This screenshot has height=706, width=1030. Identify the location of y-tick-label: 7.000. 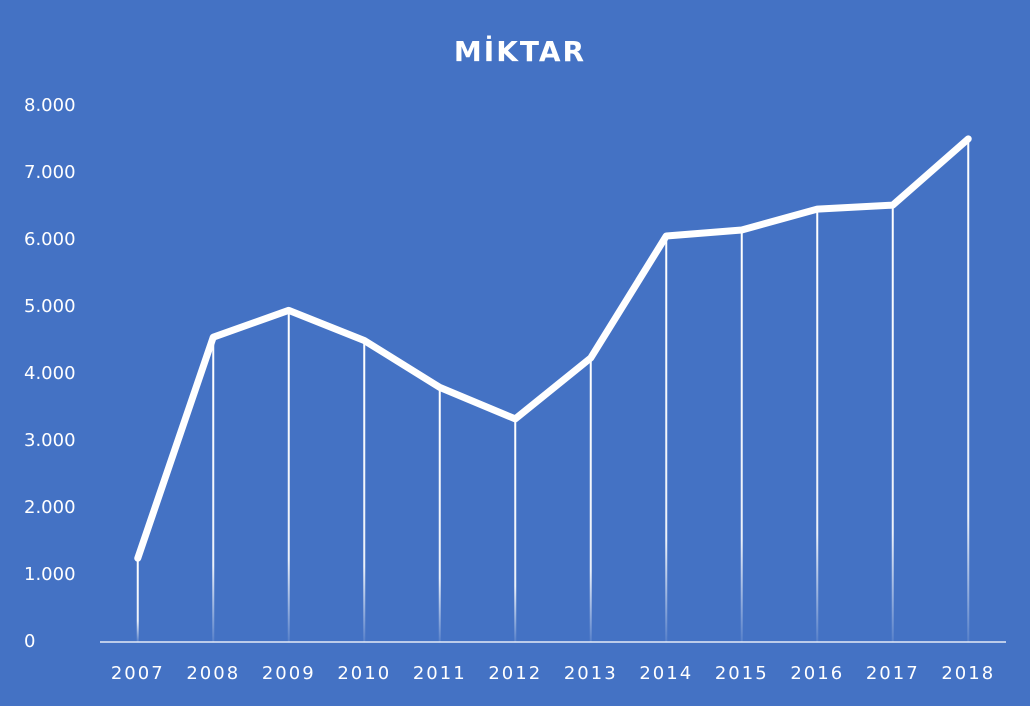
(50, 172).